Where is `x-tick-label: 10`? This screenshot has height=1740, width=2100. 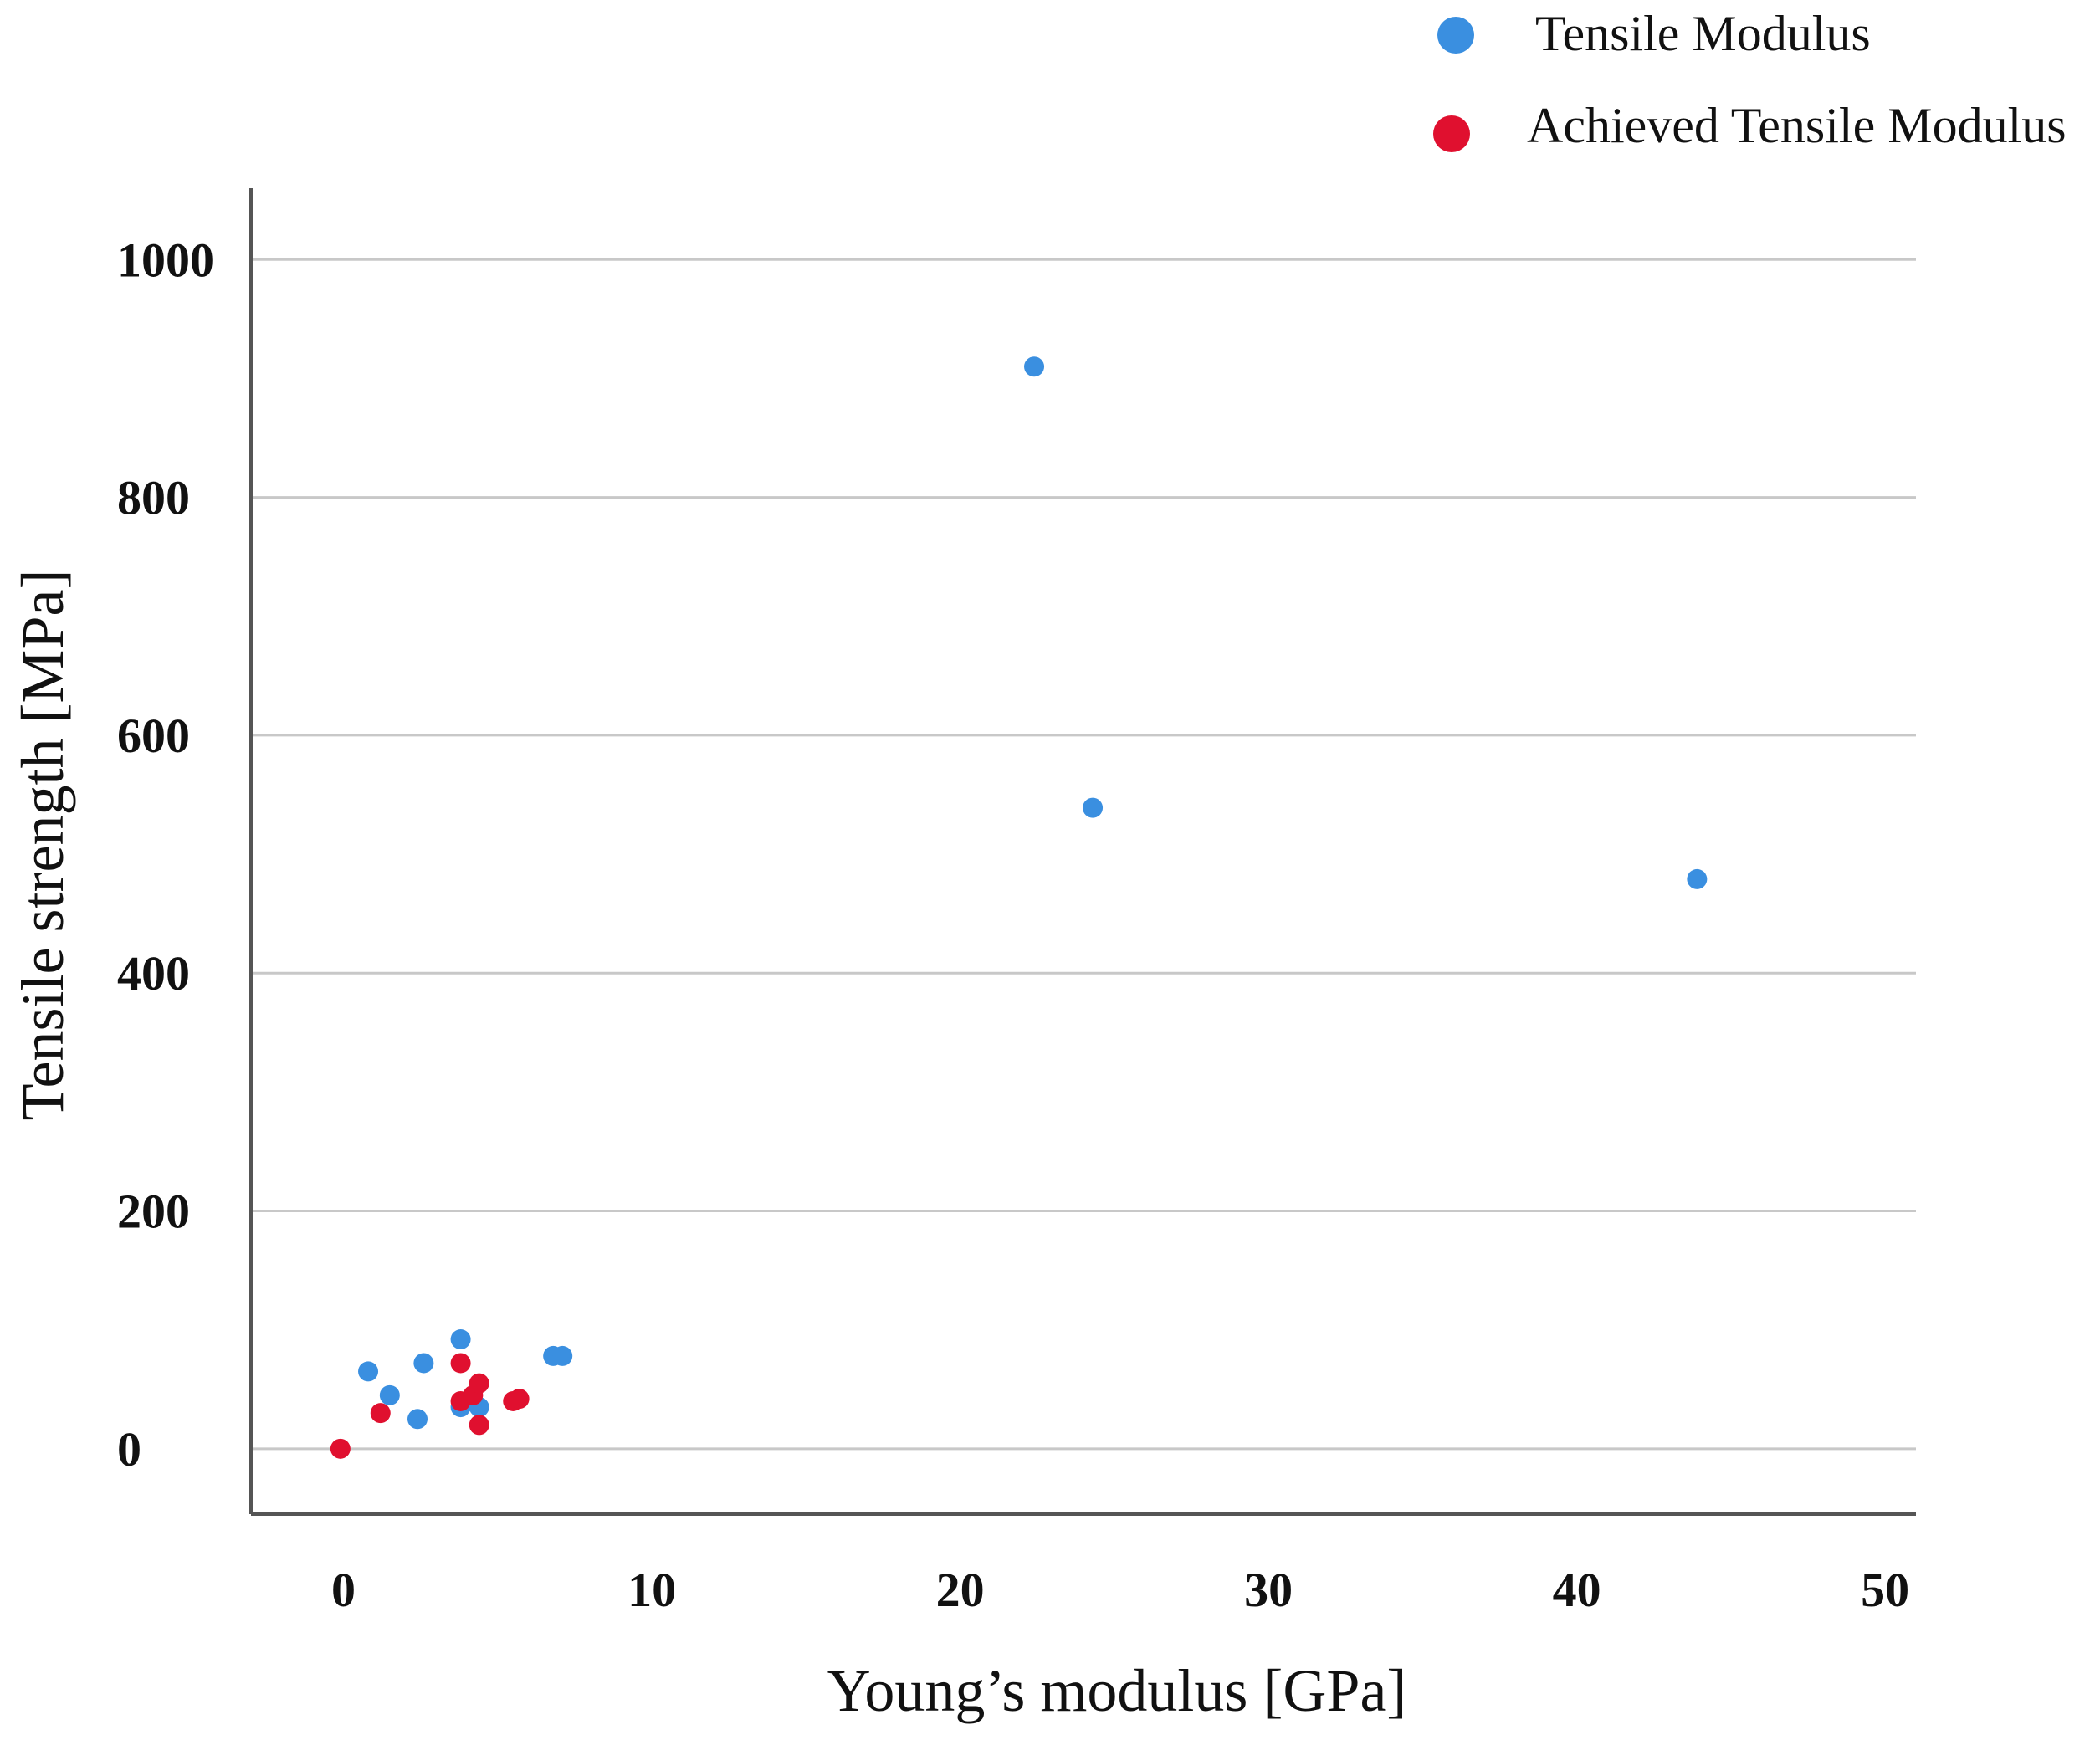 x-tick-label: 10 is located at coordinates (651, 1590).